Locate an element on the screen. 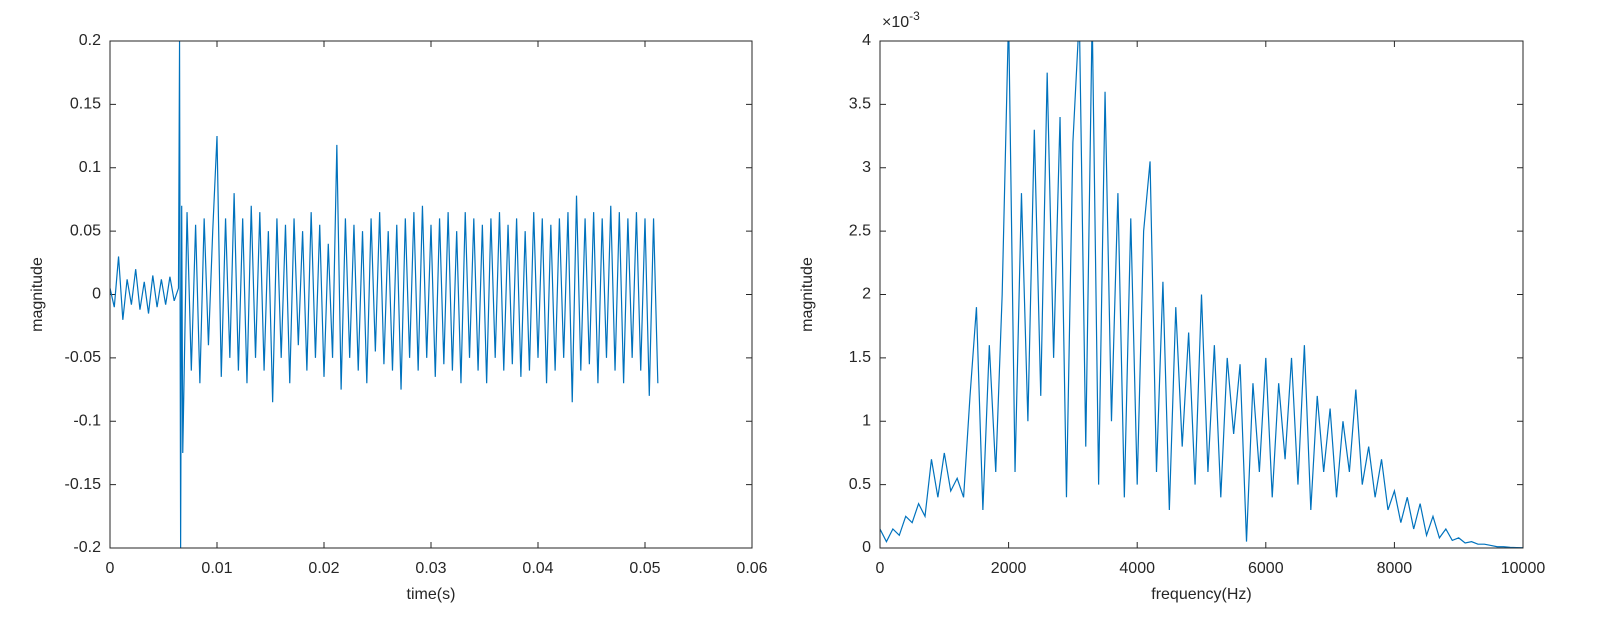 Image resolution: width=1617 pixels, height=636 pixels. x-tick-label: 6000 is located at coordinates (1266, 568).